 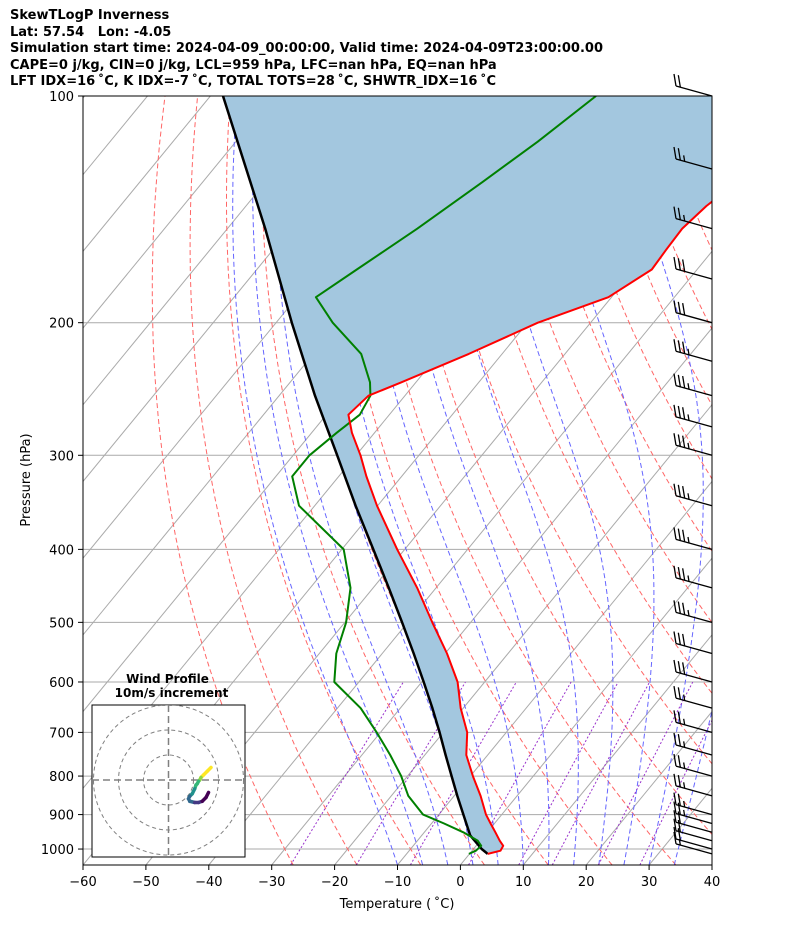 What do you see at coordinates (271, 882) in the screenshot?
I see `x-tick-label: −30` at bounding box center [271, 882].